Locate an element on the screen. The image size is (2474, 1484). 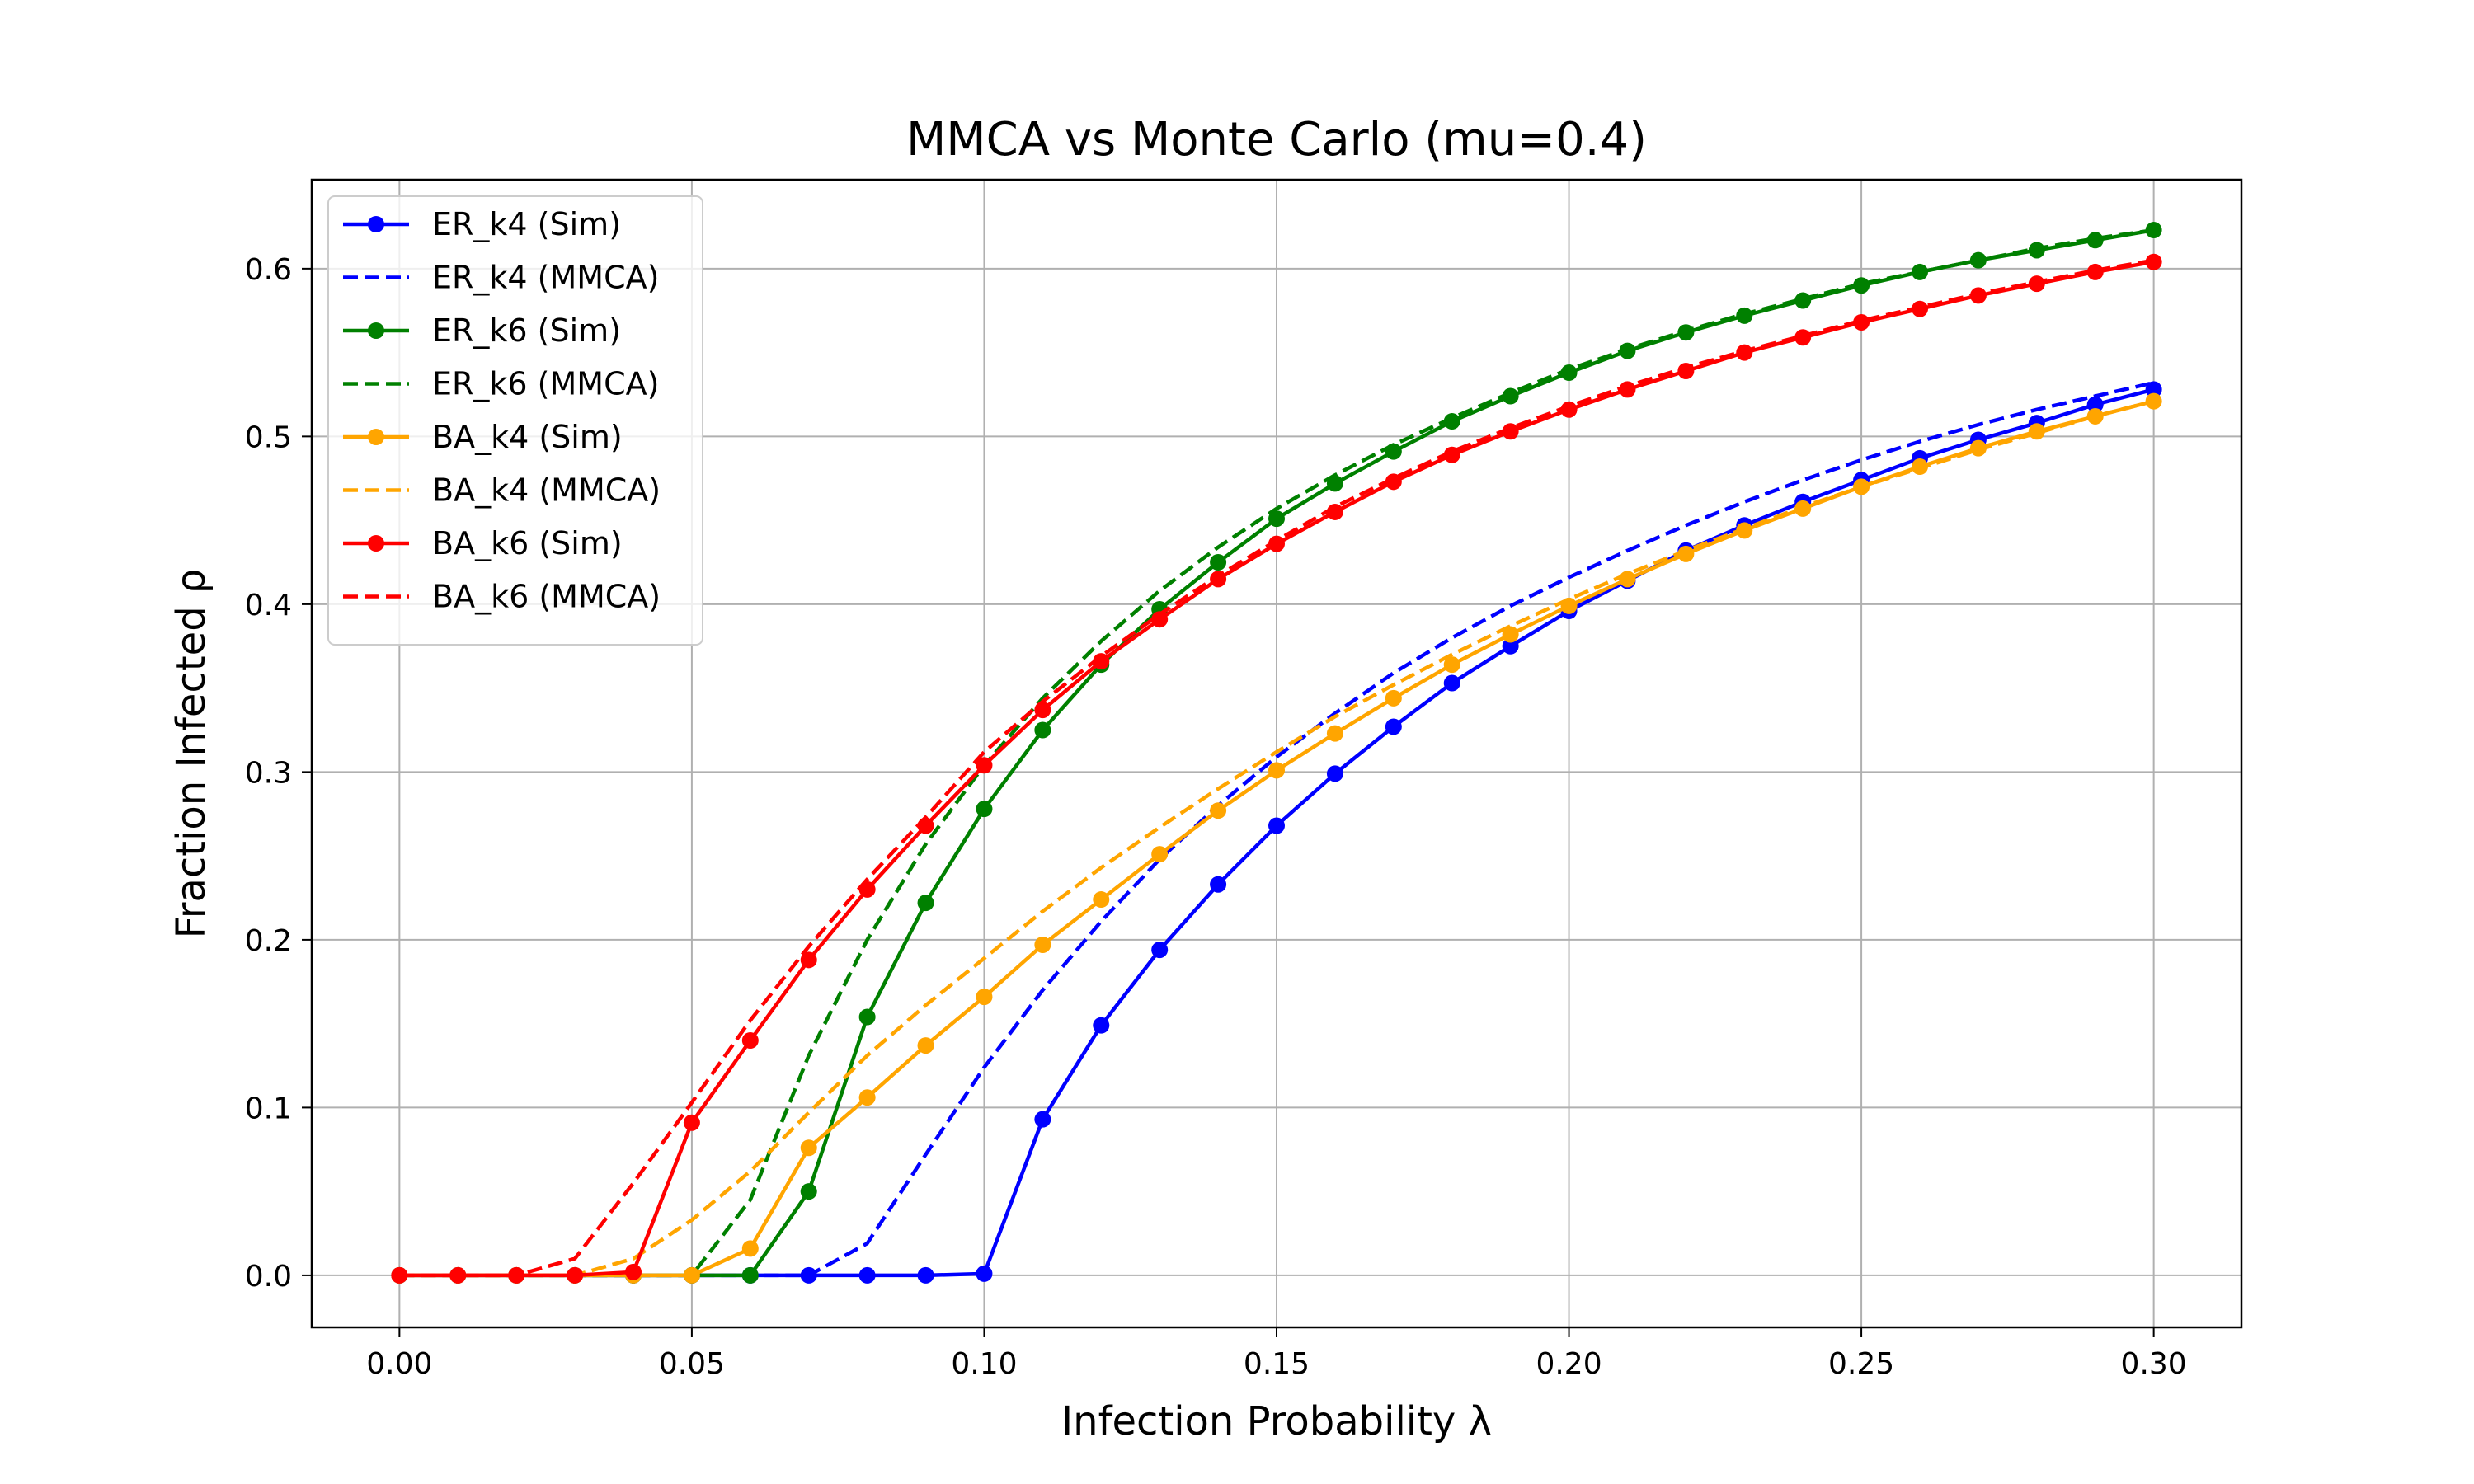
legend-item: BA_k6 (Sim) is located at coordinates (483, 543).